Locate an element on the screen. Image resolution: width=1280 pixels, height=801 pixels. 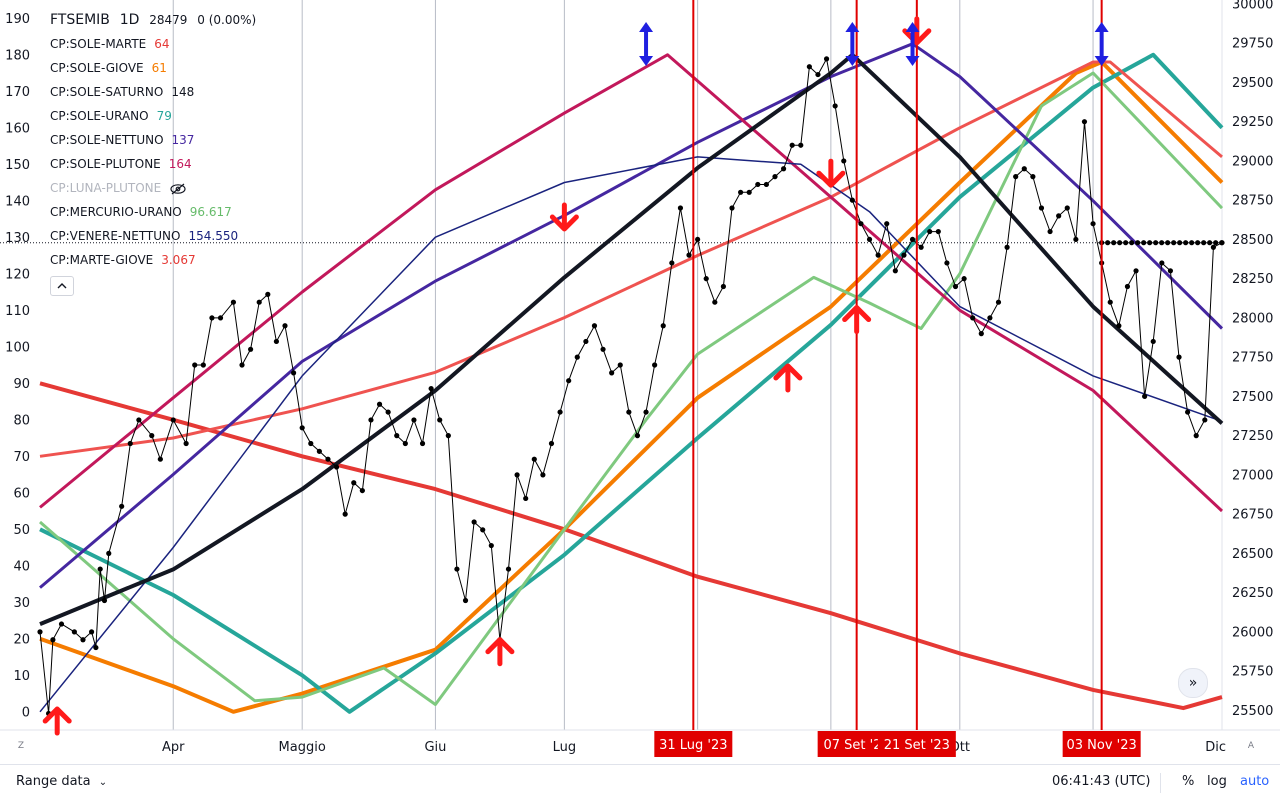
legend-name: CP:SOLE-PLUTONE is located at coordinates (105, 164).